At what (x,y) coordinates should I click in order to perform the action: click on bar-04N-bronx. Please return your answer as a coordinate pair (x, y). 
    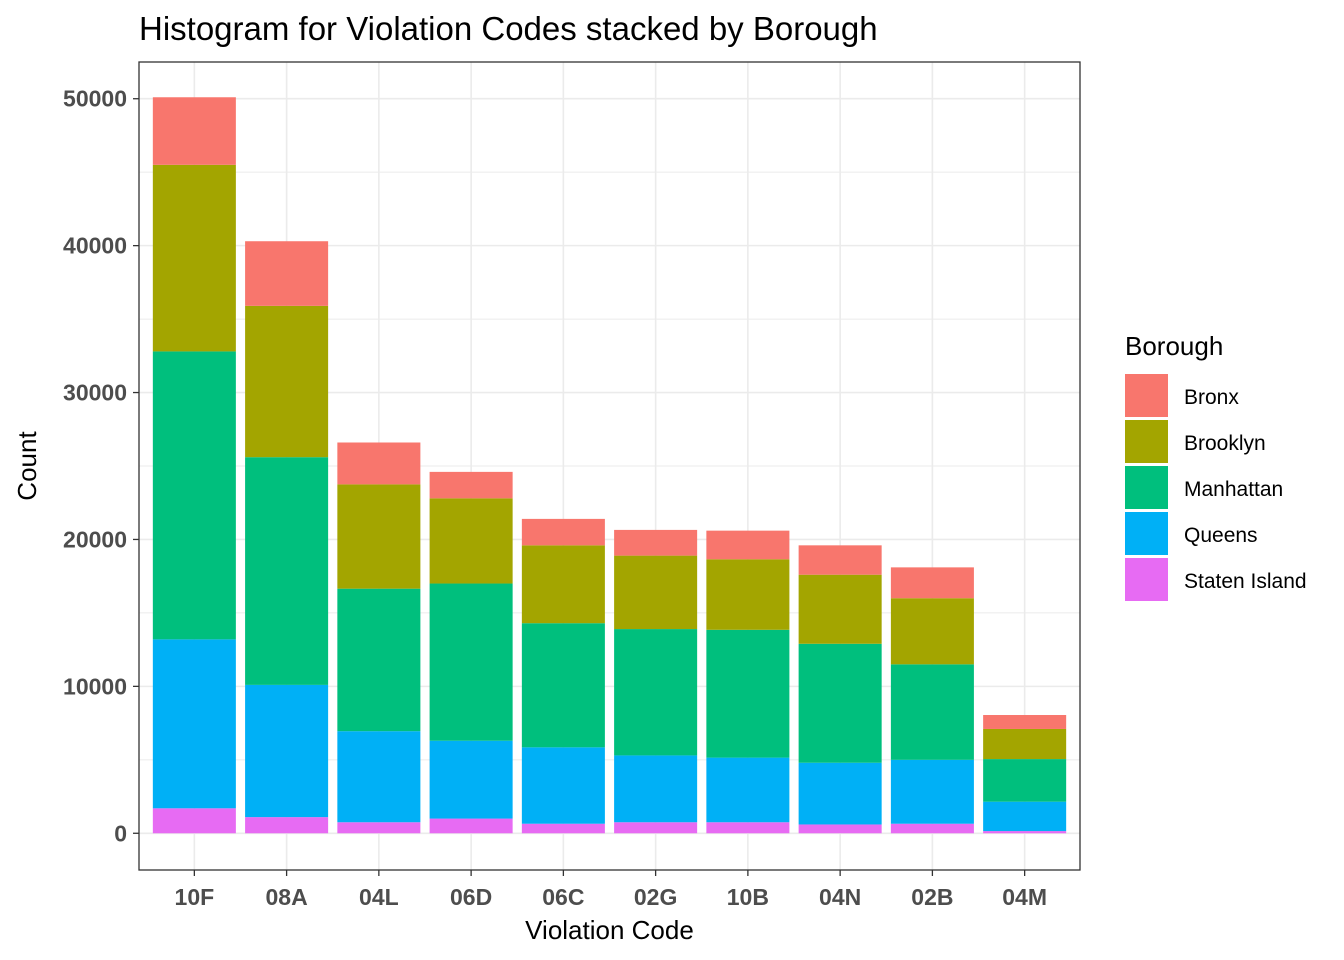
    Looking at the image, I should click on (840, 560).